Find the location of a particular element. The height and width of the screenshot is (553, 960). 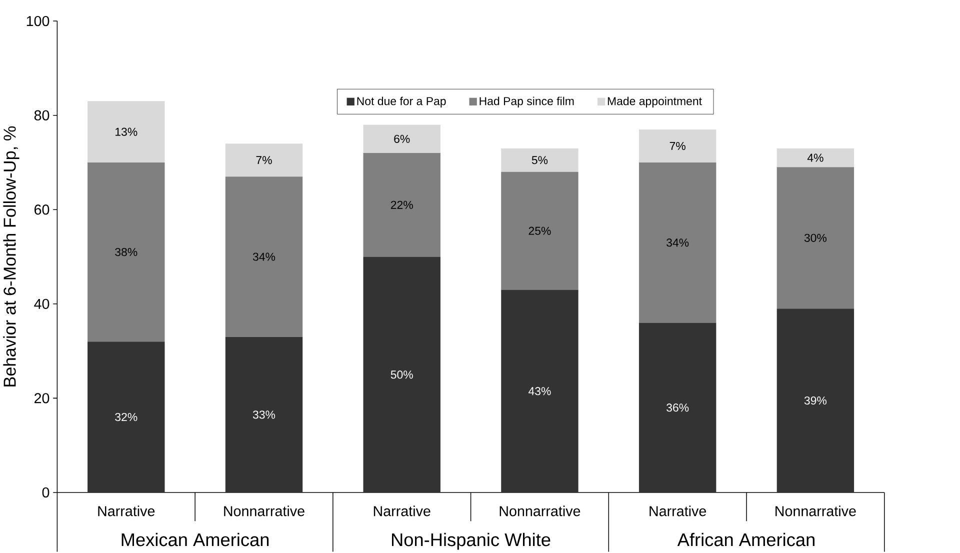

data-label: 22% is located at coordinates (401, 204).